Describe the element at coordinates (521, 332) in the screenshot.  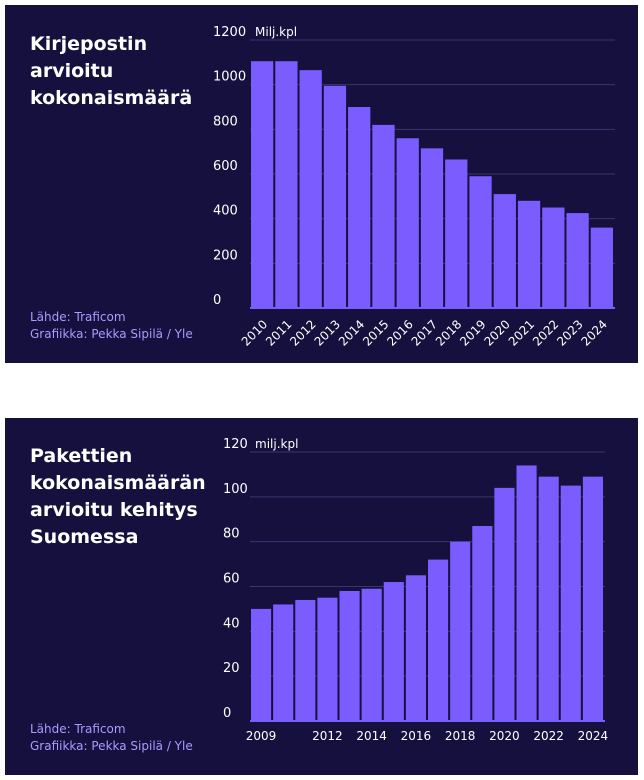
I see `x-tick-label: 2021` at that location.